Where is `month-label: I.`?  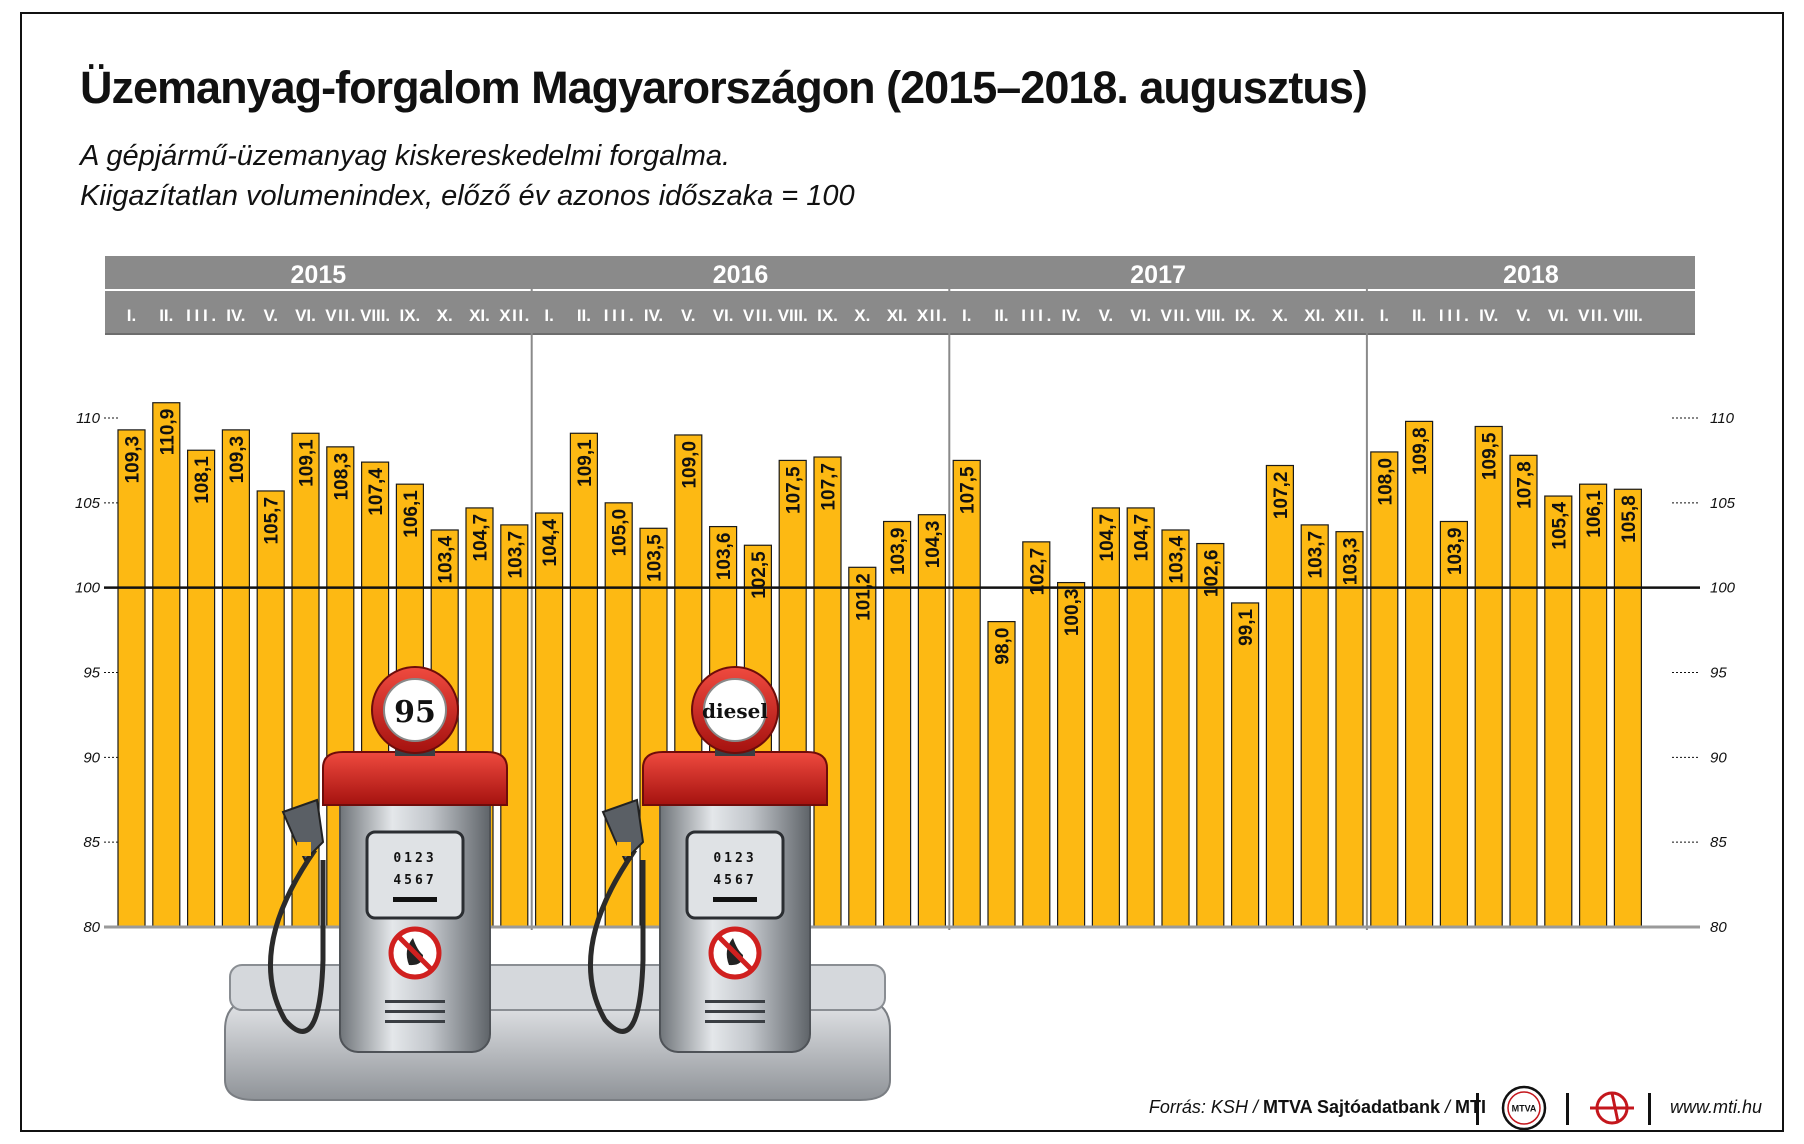 month-label: I. is located at coordinates (131, 315).